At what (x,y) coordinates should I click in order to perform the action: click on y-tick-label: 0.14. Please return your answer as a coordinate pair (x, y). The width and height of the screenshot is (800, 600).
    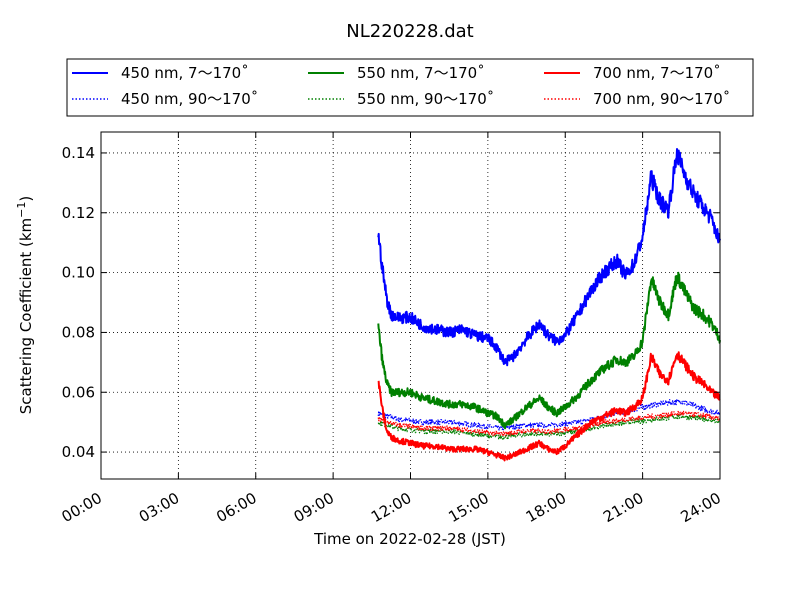
    Looking at the image, I should click on (78, 153).